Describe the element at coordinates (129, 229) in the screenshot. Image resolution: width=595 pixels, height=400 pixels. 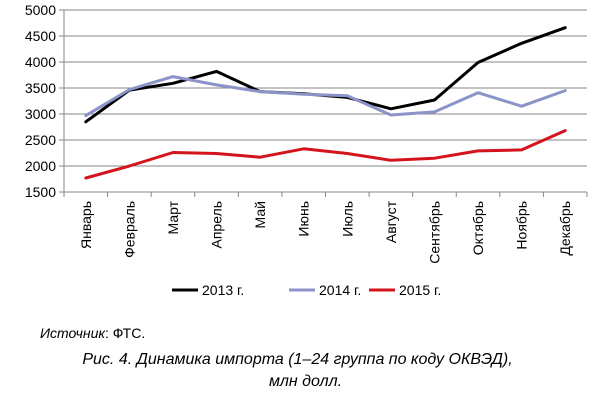
I see `x-tick-label: Февраль` at that location.